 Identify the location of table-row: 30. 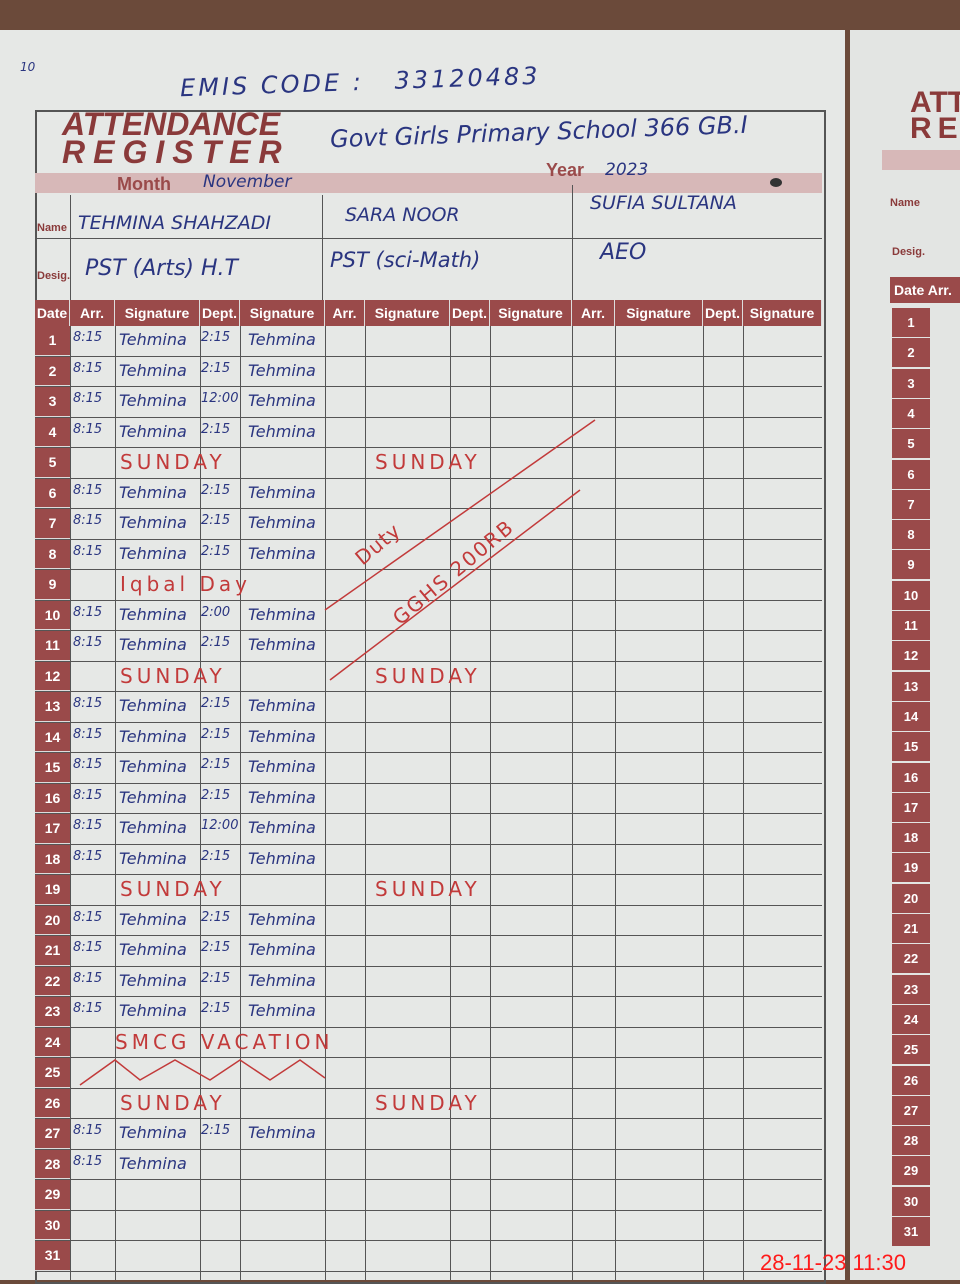
(428, 1225).